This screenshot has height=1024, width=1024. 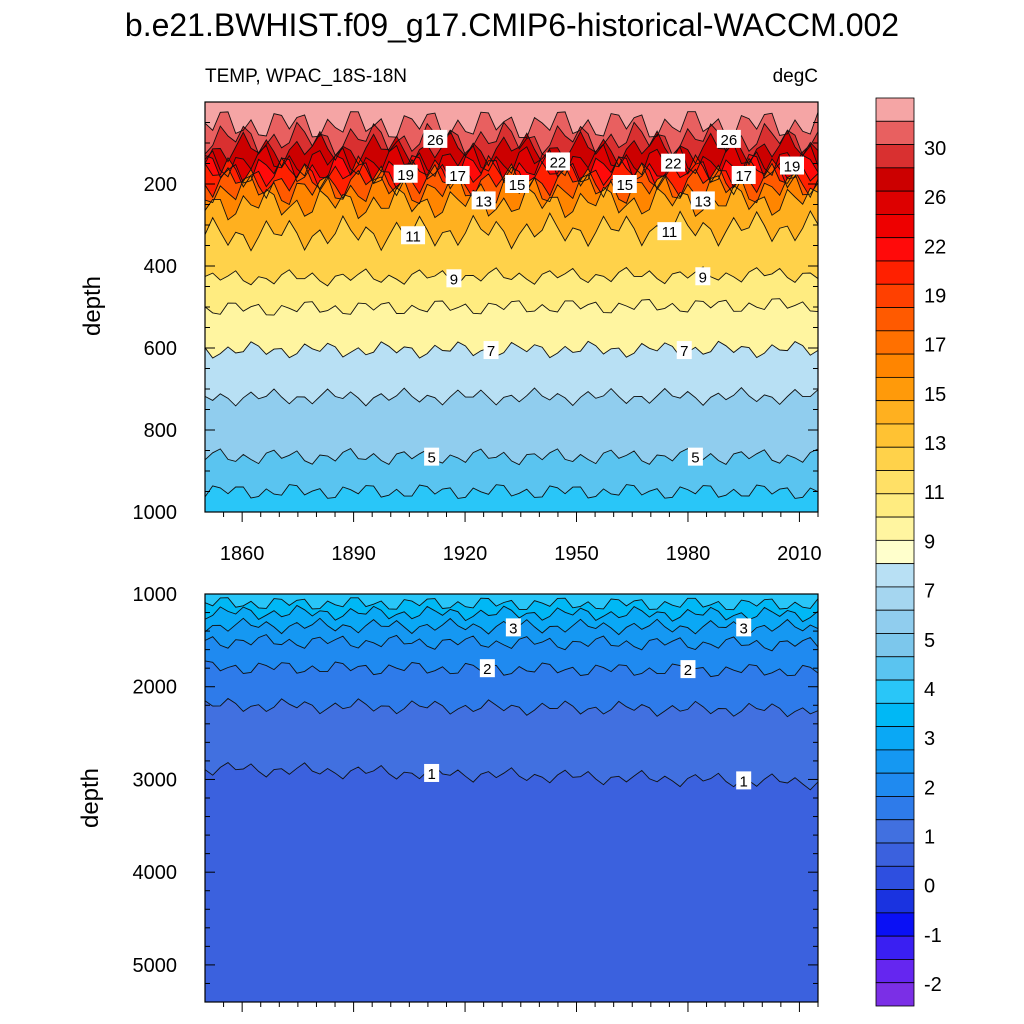 What do you see at coordinates (513, 628) in the screenshot?
I see `svg-text: 3` at bounding box center [513, 628].